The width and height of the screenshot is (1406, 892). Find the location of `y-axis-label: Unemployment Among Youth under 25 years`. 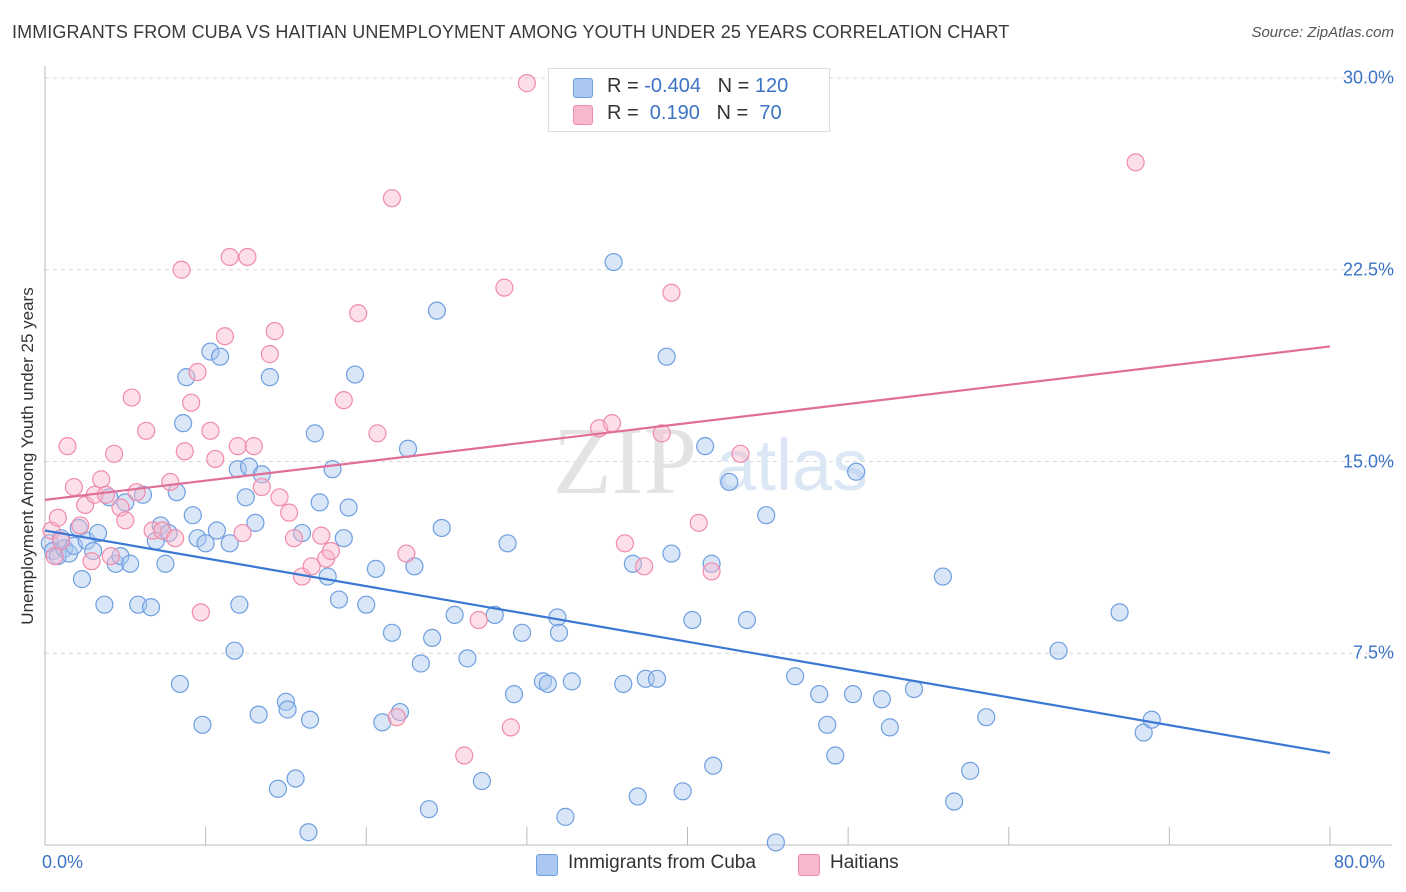

y-axis-label: Unemployment Among Youth under 25 years is located at coordinates (27, 456).